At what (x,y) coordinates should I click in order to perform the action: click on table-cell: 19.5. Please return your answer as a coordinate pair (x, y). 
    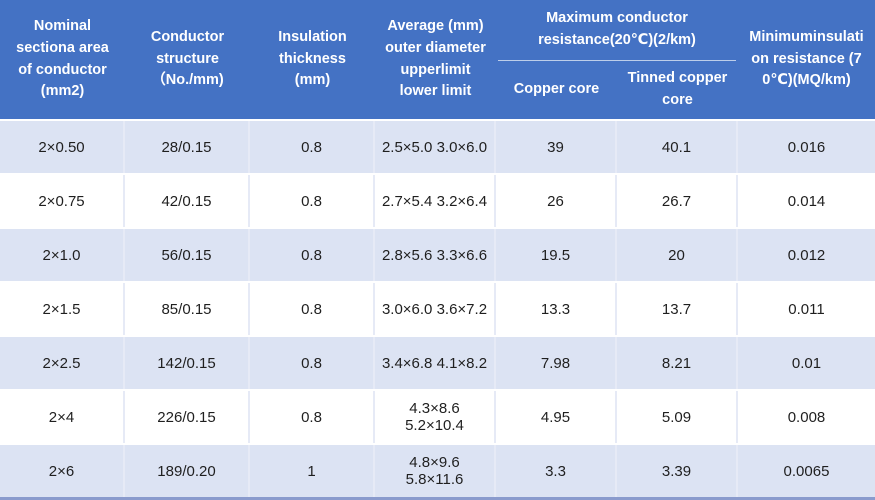
    Looking at the image, I should click on (556, 255).